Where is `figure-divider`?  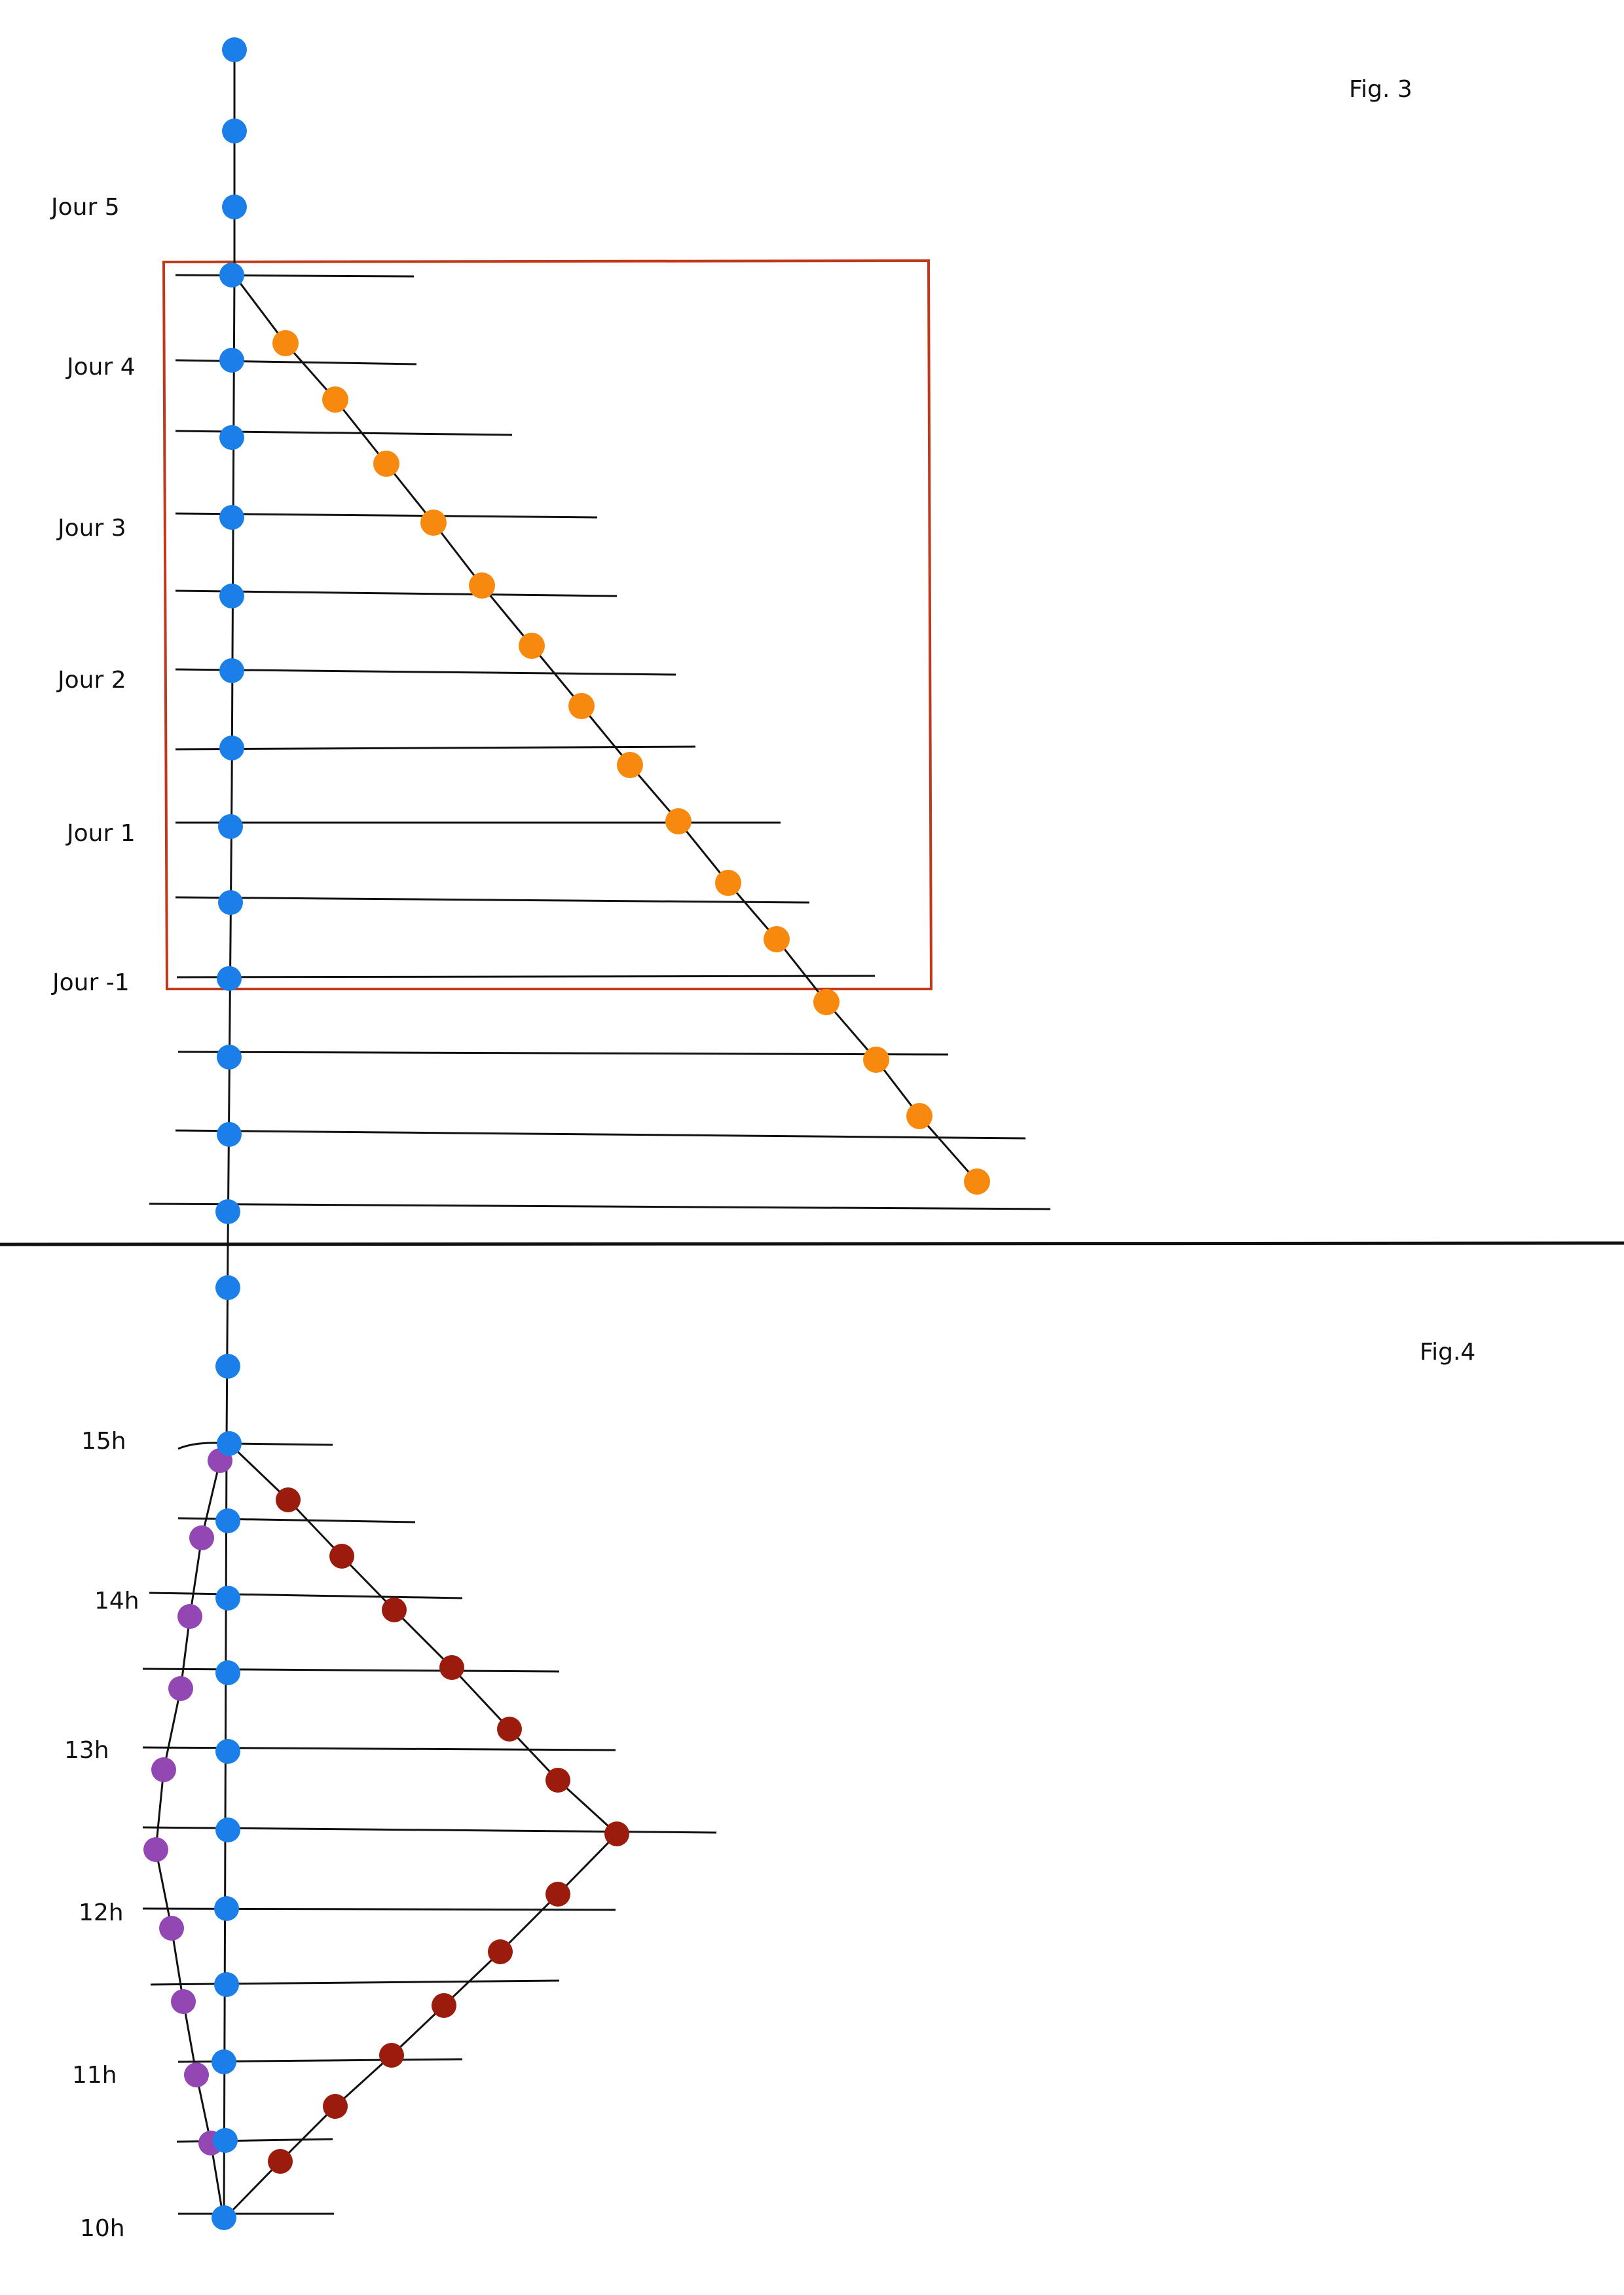
figure-divider is located at coordinates (812, 1243).